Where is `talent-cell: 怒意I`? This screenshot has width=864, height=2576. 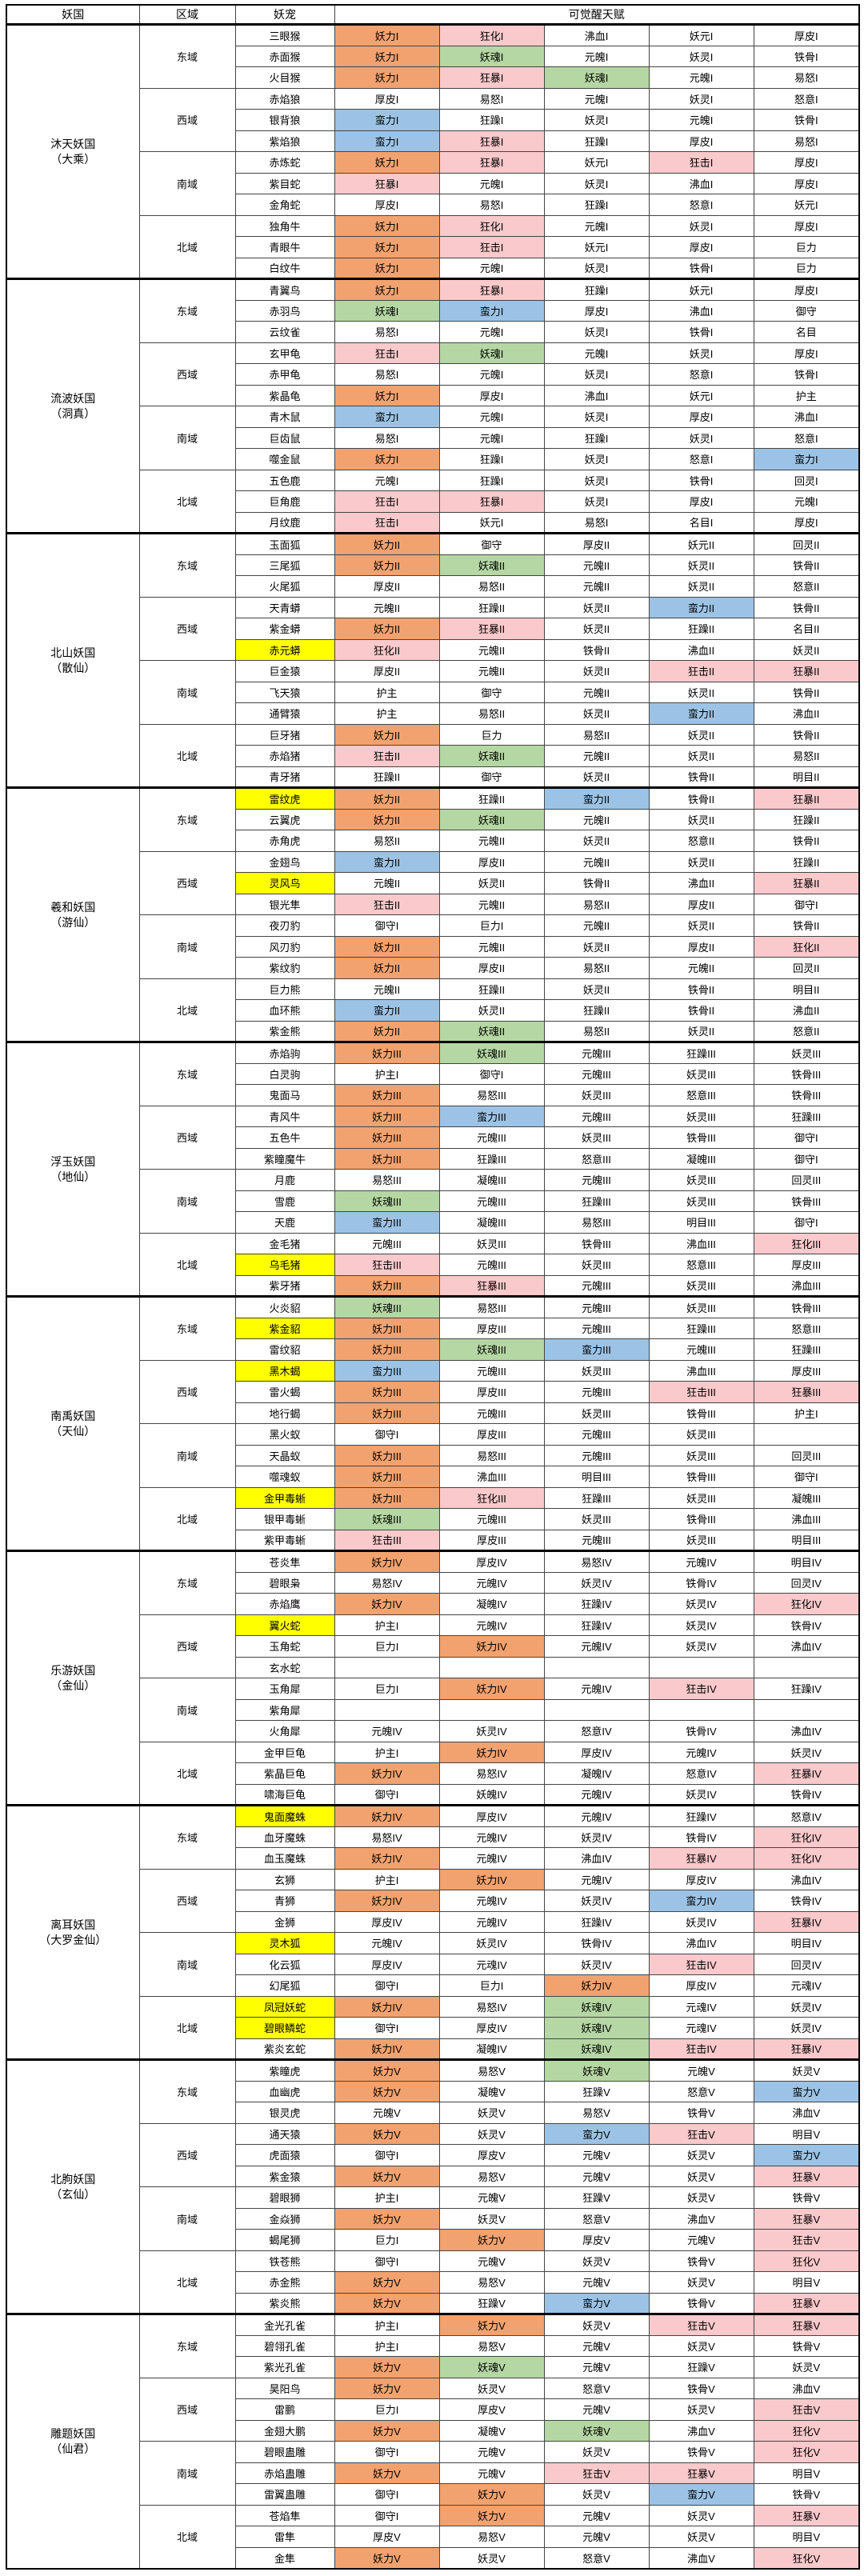 talent-cell: 怒意I is located at coordinates (701, 459).